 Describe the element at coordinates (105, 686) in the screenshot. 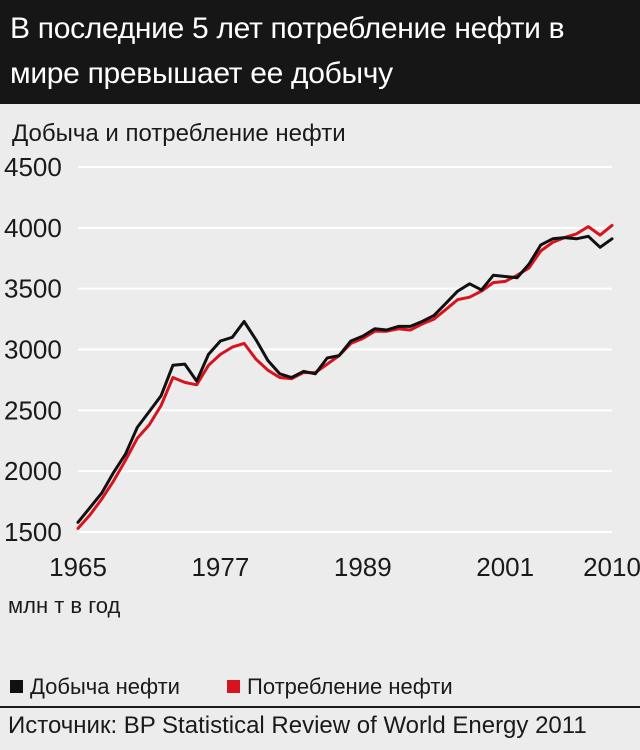

I see `legend-label-production: Добыча нефти` at that location.